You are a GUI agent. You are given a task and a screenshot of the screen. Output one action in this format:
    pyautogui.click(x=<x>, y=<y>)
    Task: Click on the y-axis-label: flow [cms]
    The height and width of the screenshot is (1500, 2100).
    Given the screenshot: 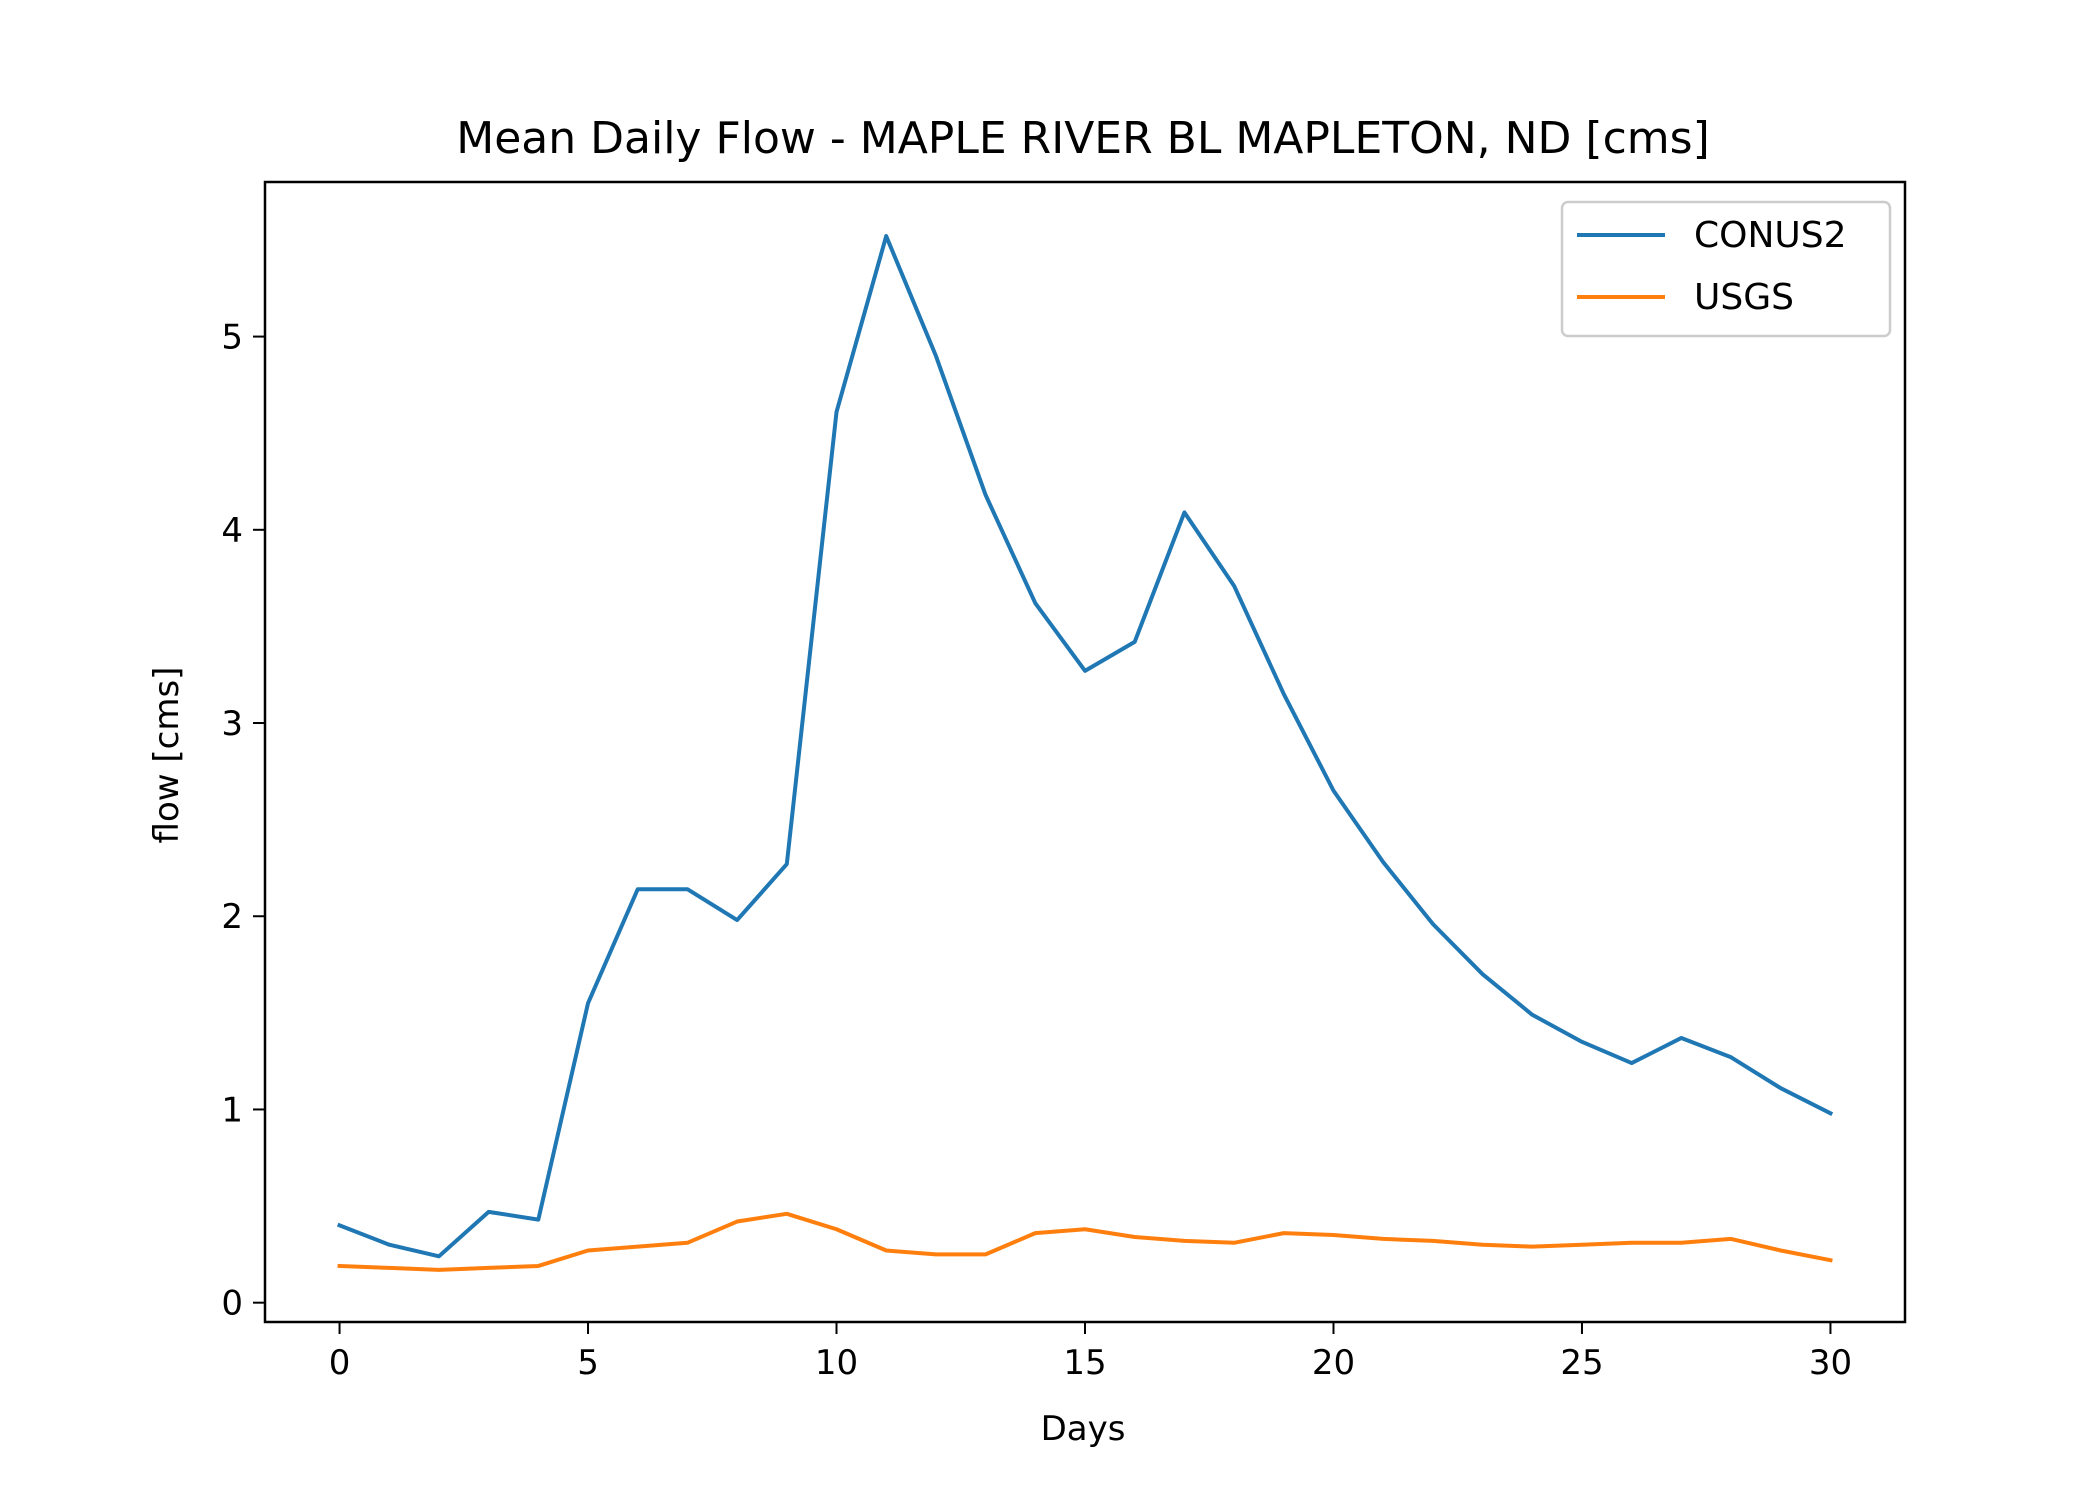 What is the action you would take?
    pyautogui.click(x=167, y=755)
    